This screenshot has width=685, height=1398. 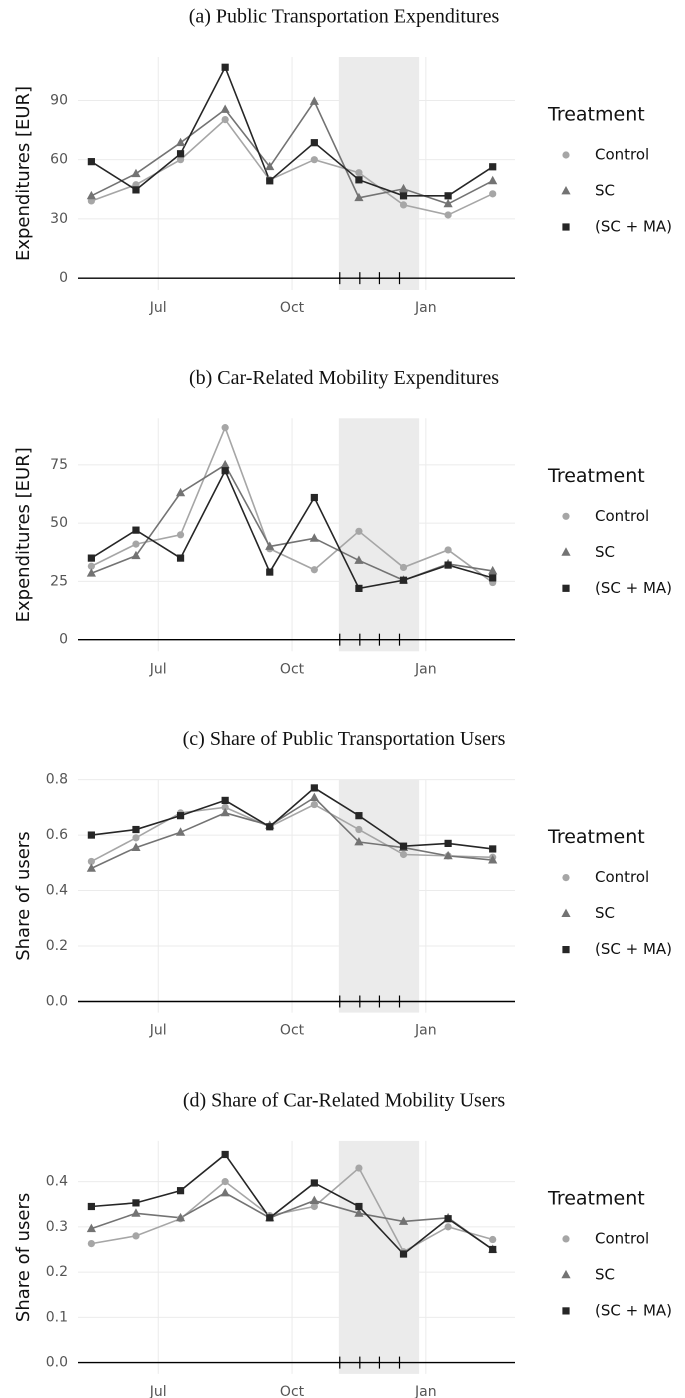 I want to click on y-tick-label: 0.6, so click(x=57, y=835).